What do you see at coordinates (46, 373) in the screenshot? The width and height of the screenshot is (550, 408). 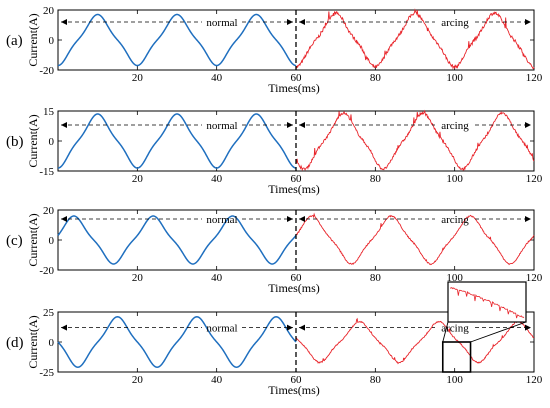 I see `y-tick-label: -25` at bounding box center [46, 373].